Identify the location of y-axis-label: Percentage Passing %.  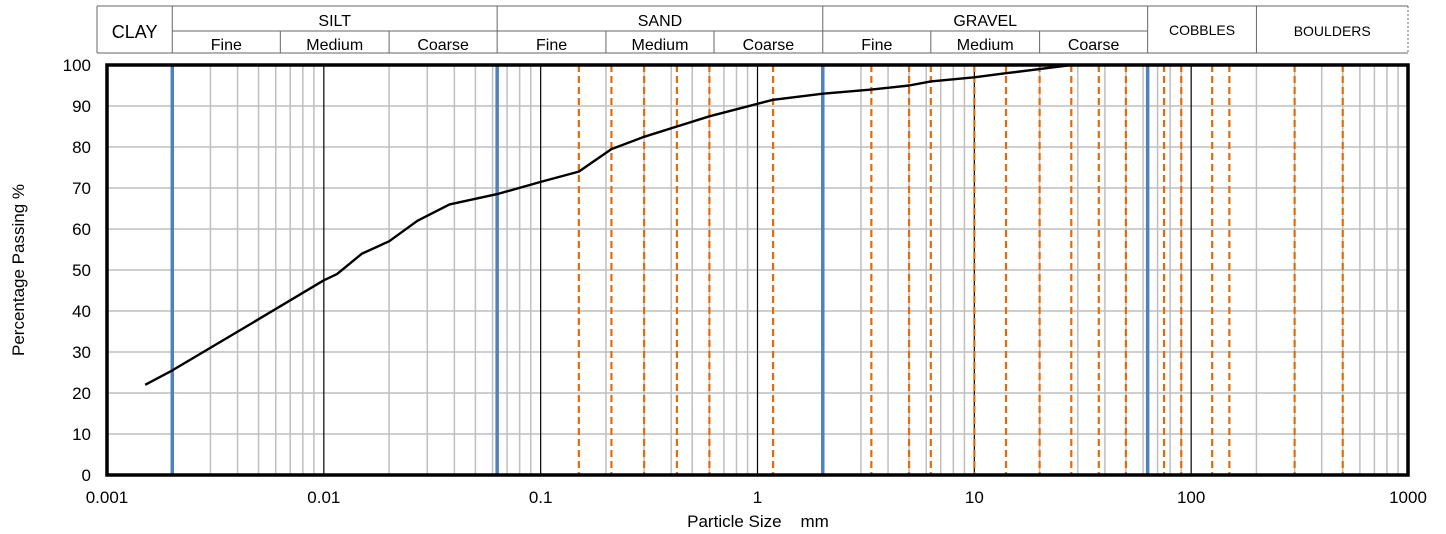
(18, 270).